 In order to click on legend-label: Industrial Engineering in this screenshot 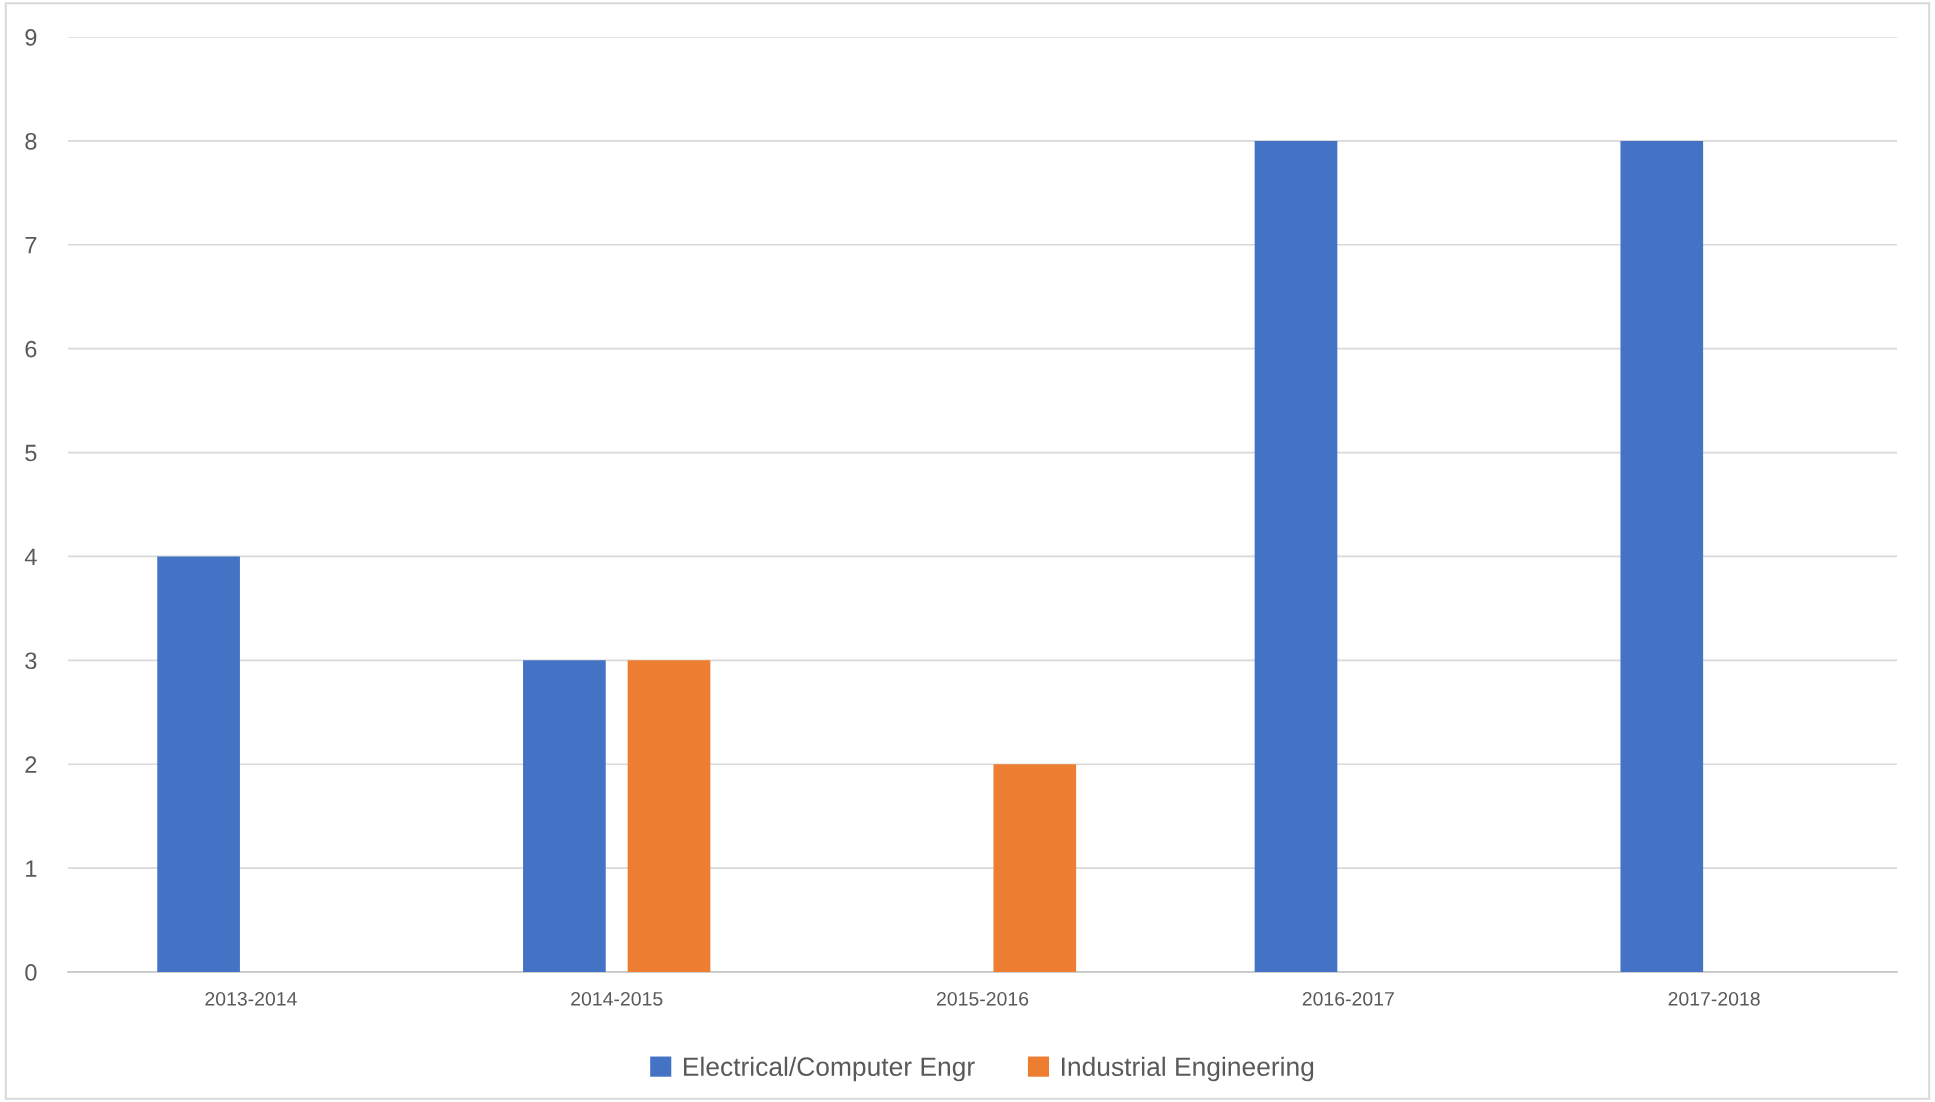, I will do `click(1188, 1069)`.